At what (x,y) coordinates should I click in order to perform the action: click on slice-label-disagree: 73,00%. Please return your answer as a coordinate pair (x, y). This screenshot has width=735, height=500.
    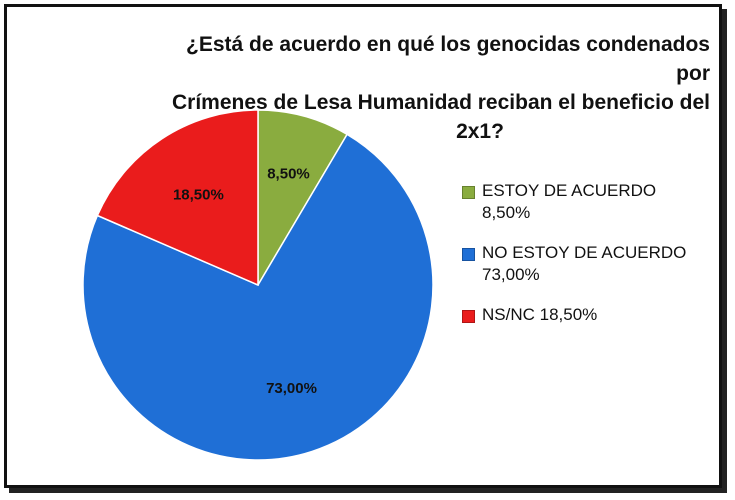
    Looking at the image, I should click on (291, 388).